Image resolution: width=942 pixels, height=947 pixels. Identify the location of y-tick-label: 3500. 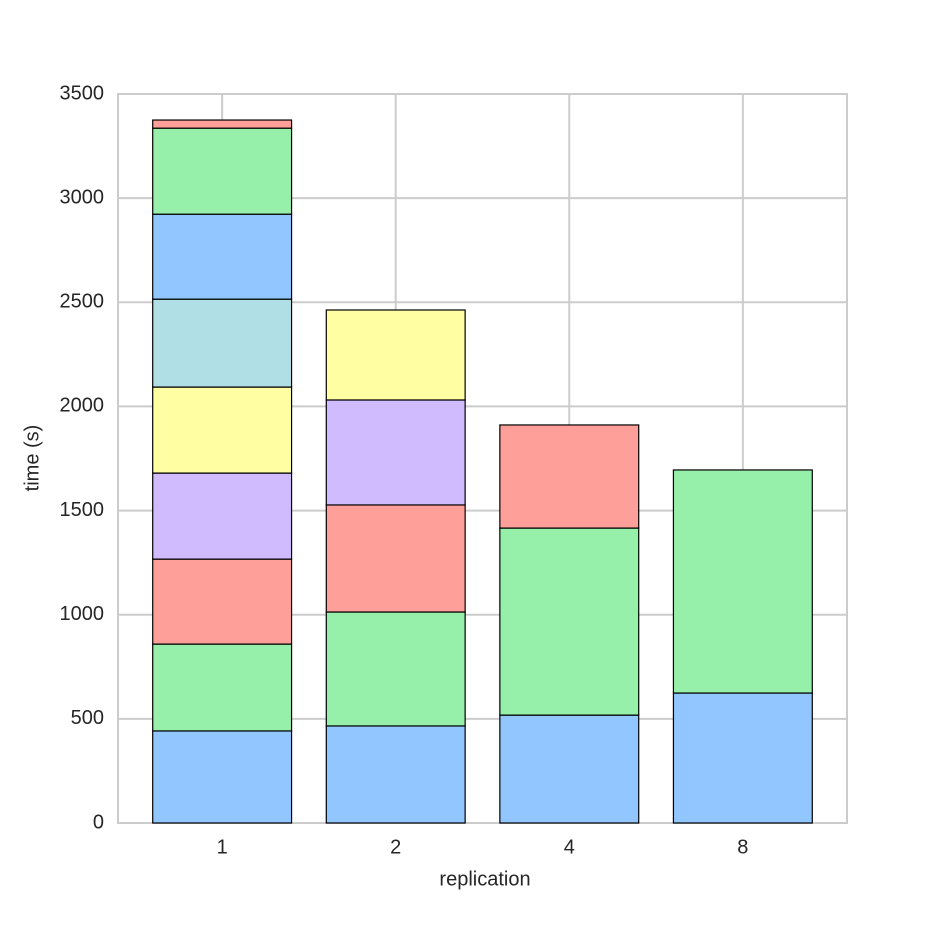
(82, 93).